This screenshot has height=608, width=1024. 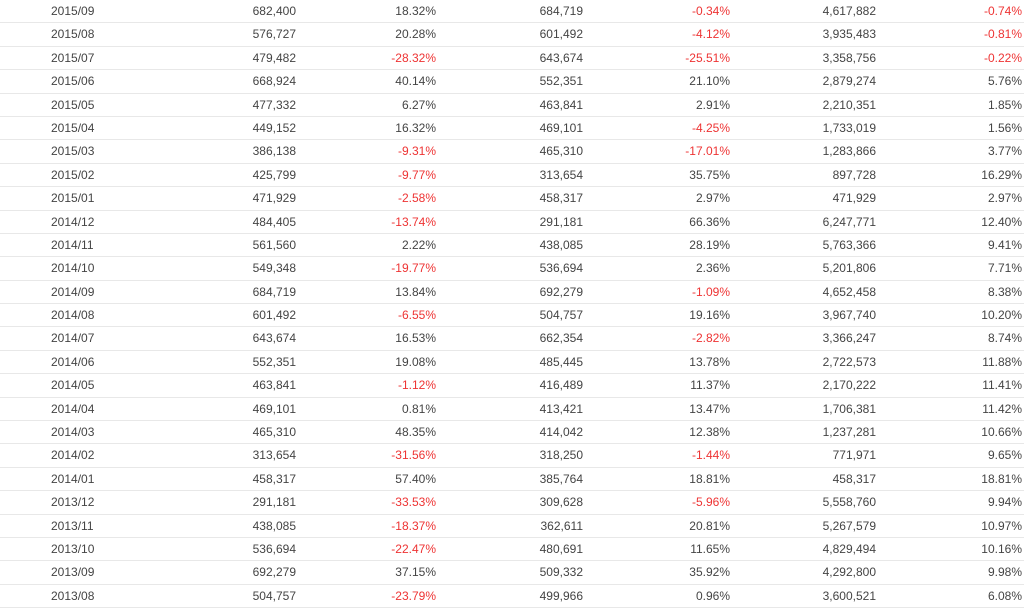 I want to click on value-a-cell: 484,405, so click(x=274, y=221).